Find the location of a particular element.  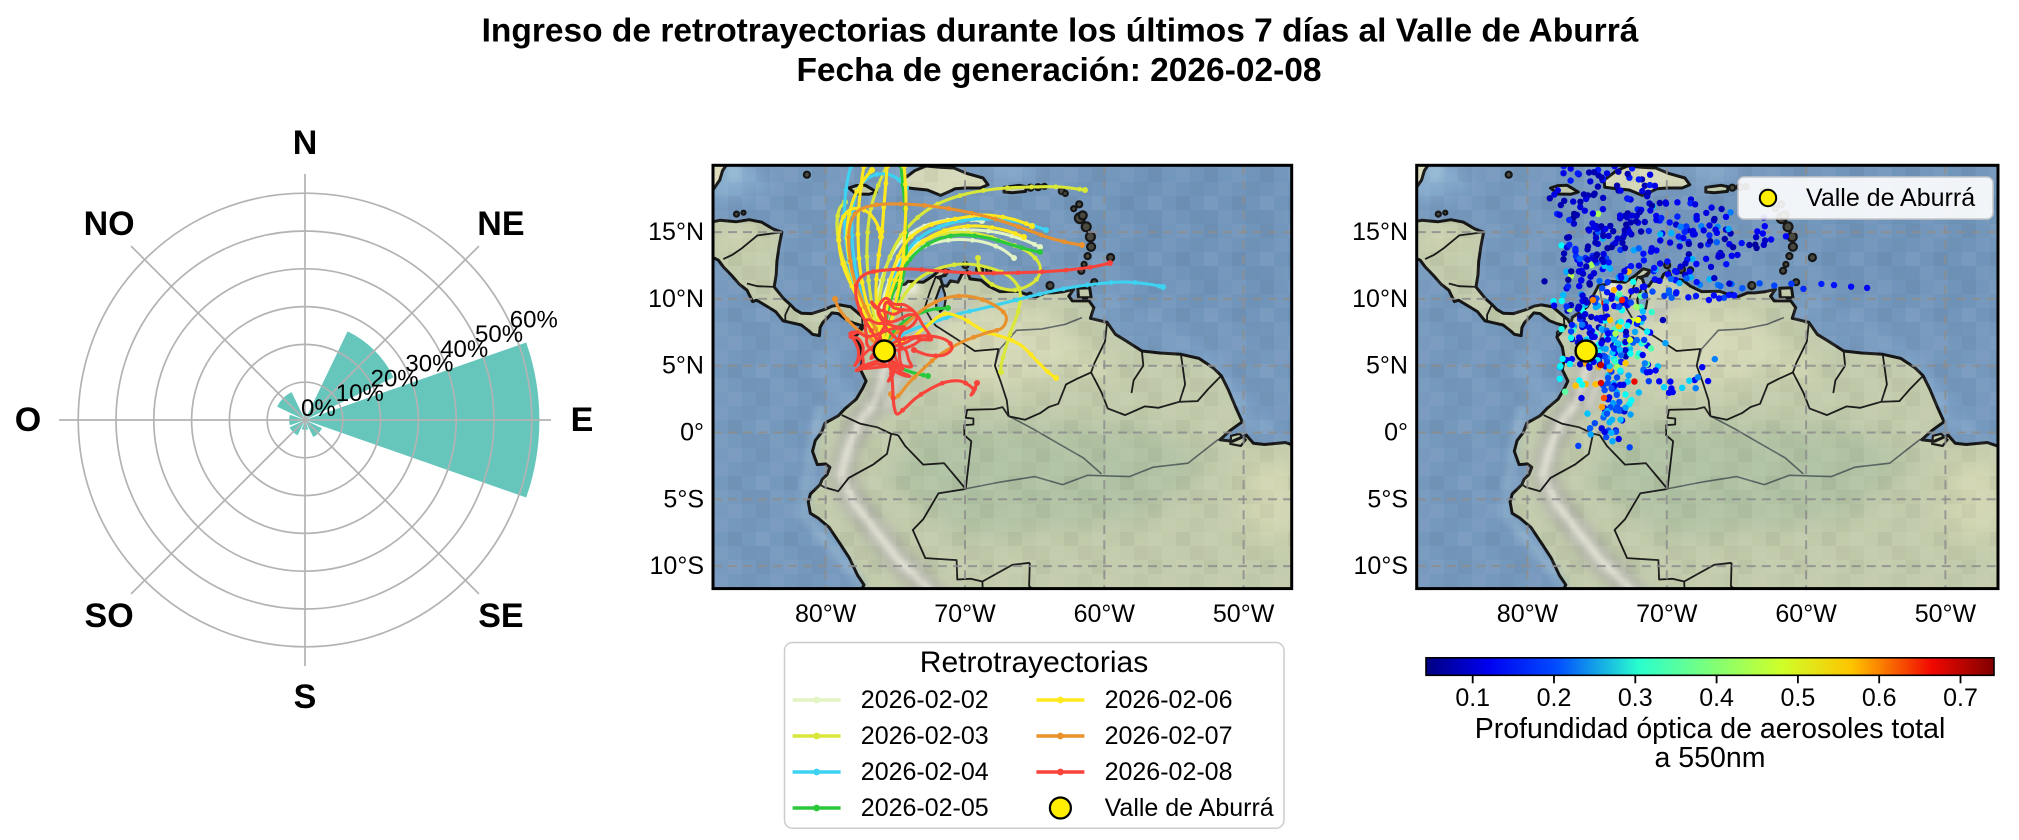

svg-text: N is located at coordinates (305, 143).